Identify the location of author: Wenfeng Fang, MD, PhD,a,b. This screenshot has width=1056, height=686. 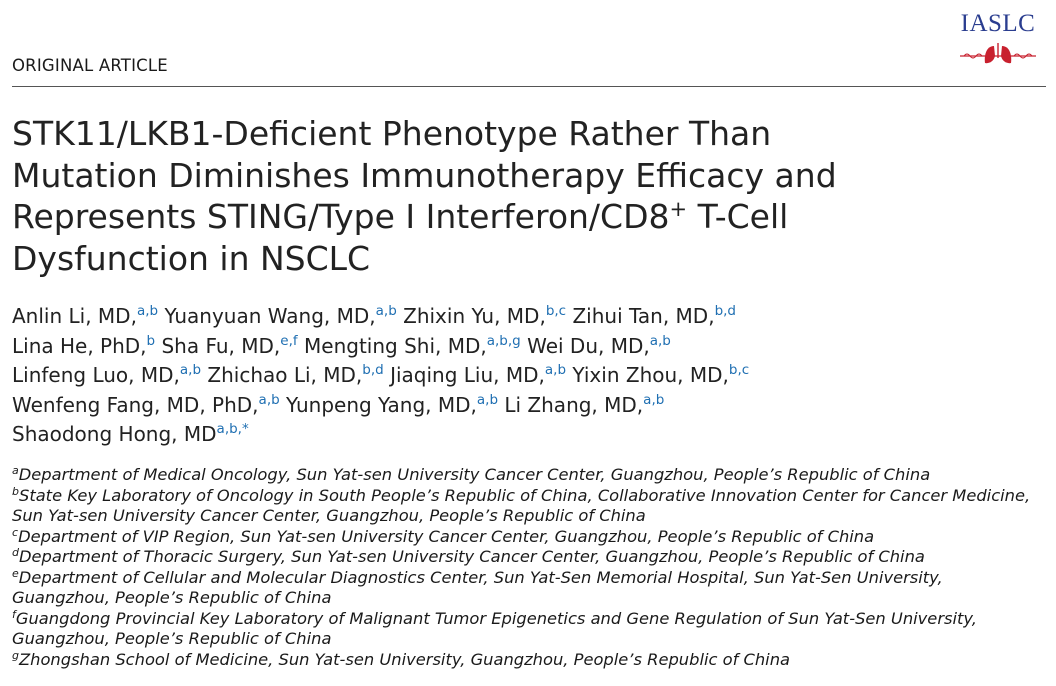
(146, 404).